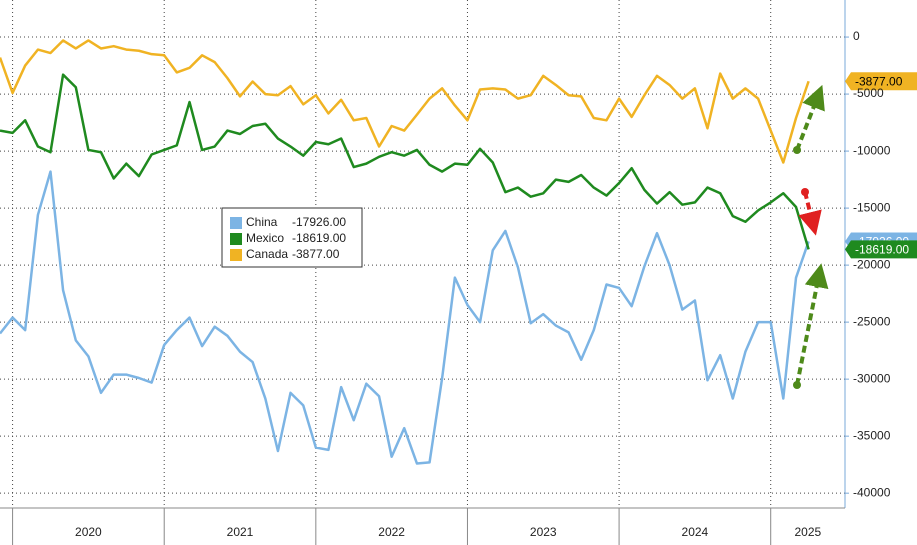  Describe the element at coordinates (543, 532) in the screenshot. I see `x-tick-label: 2023` at that location.